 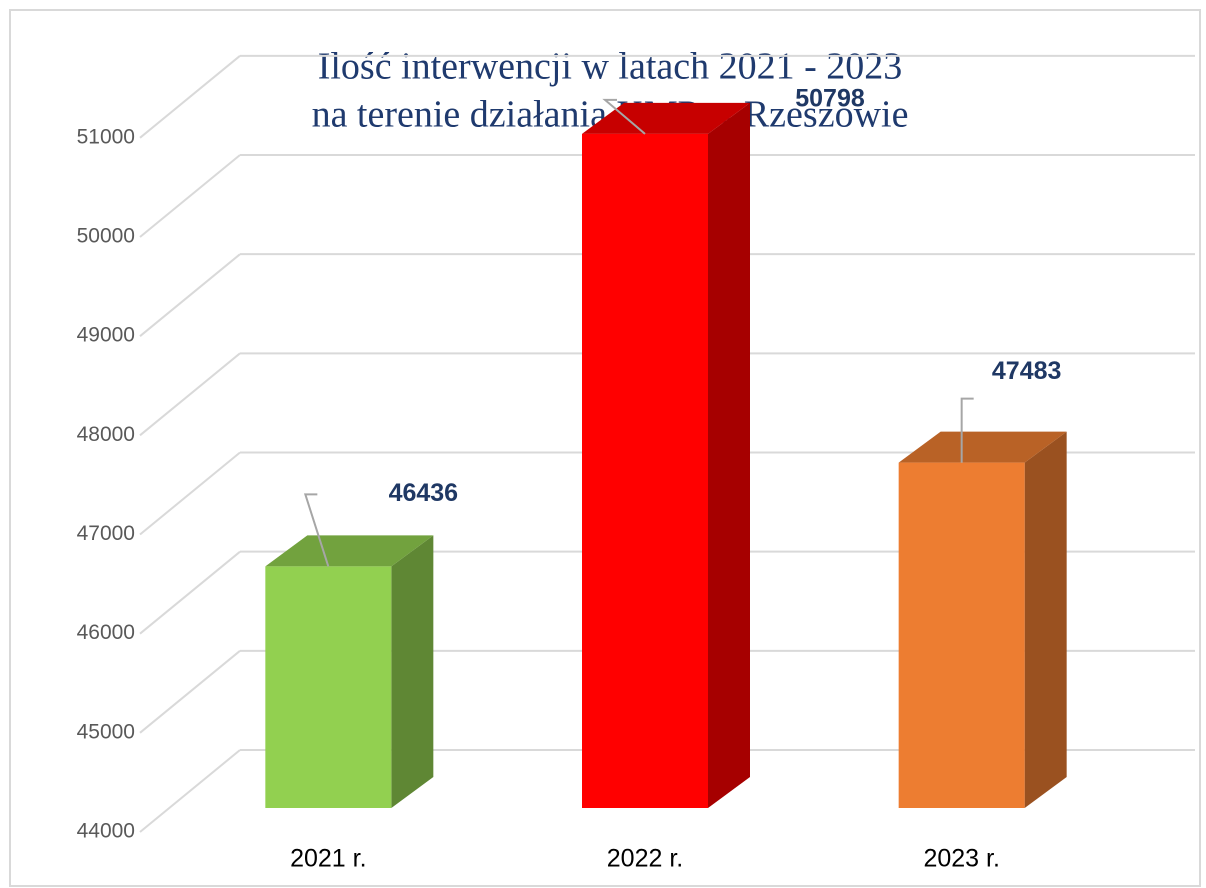 What do you see at coordinates (830, 98) in the screenshot?
I see `data-label: 50798` at bounding box center [830, 98].